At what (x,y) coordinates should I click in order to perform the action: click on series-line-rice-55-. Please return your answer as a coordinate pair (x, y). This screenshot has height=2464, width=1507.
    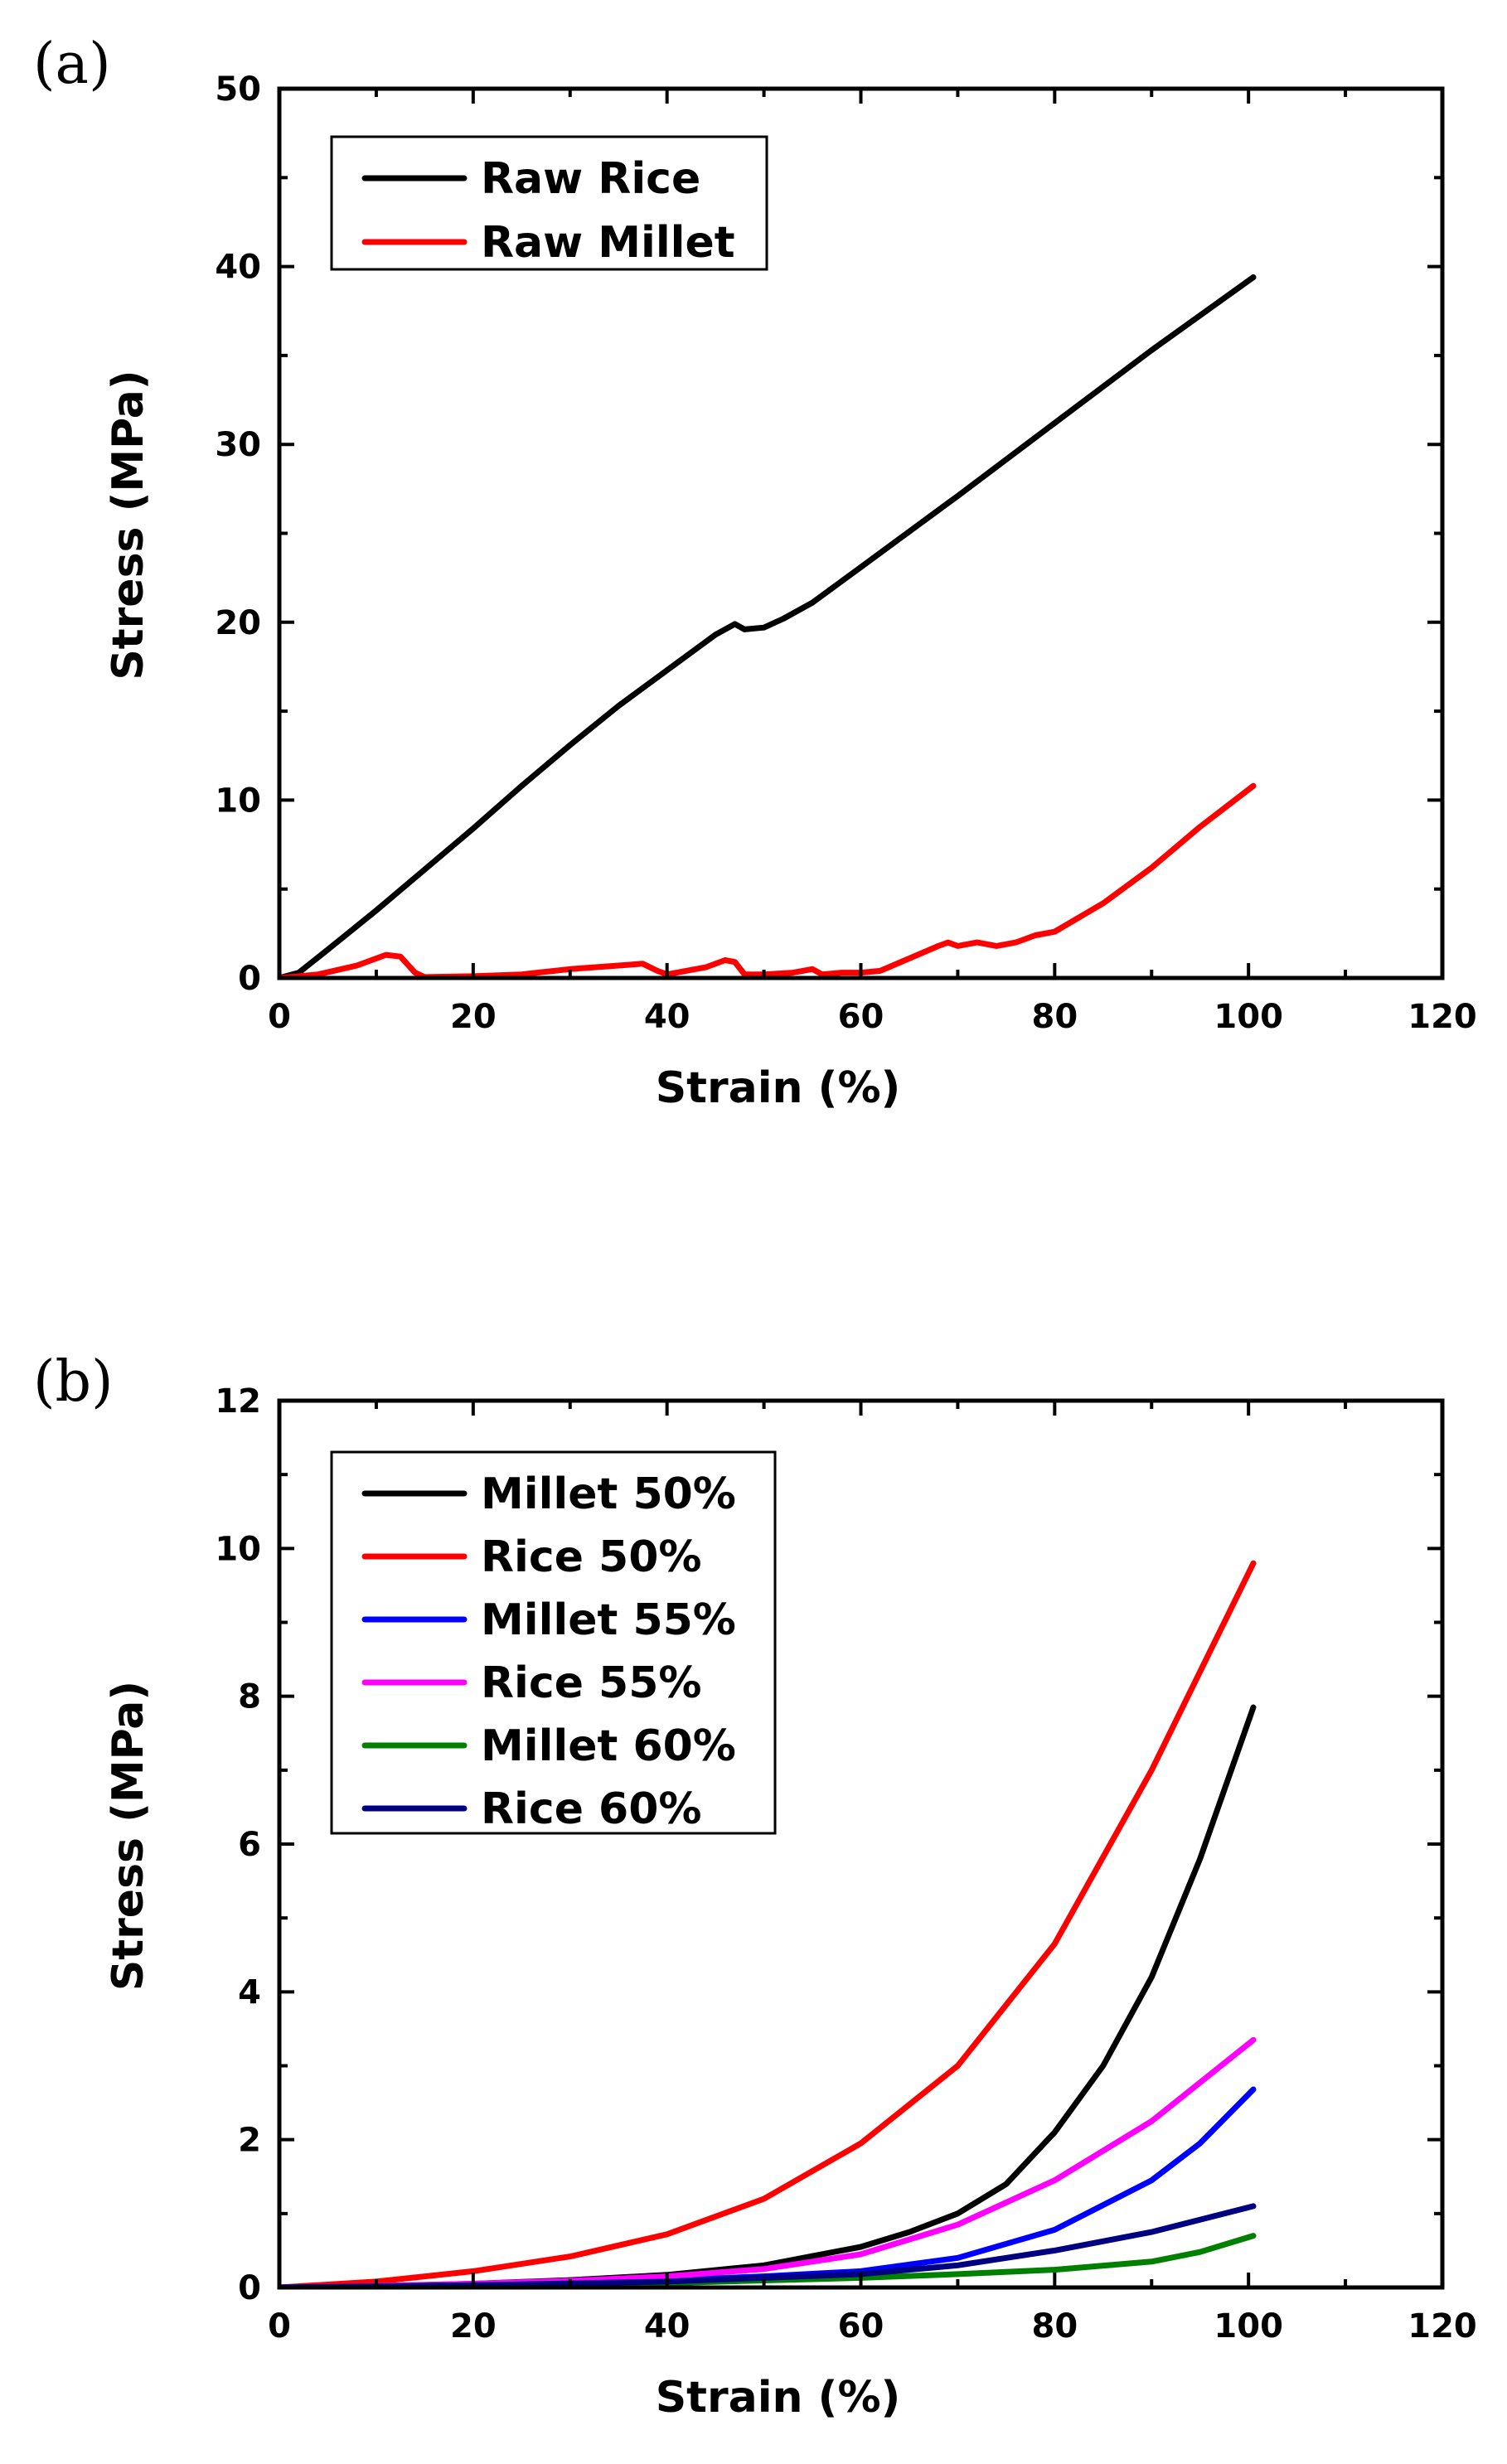
    Looking at the image, I should click on (768, 2161).